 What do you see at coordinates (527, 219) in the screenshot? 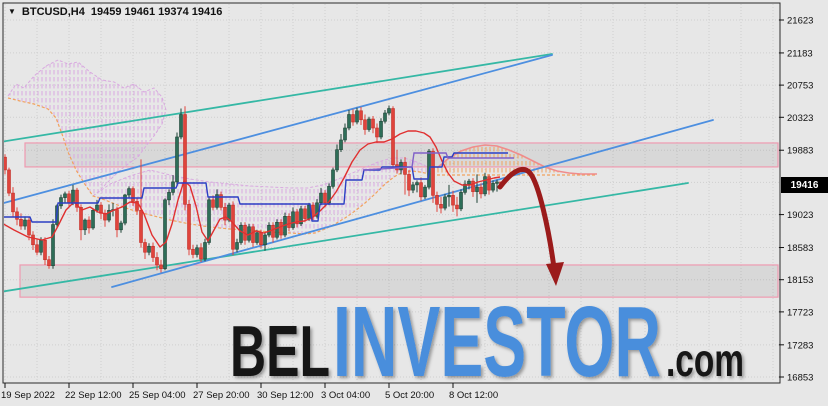
I see `arrow-shaft` at bounding box center [527, 219].